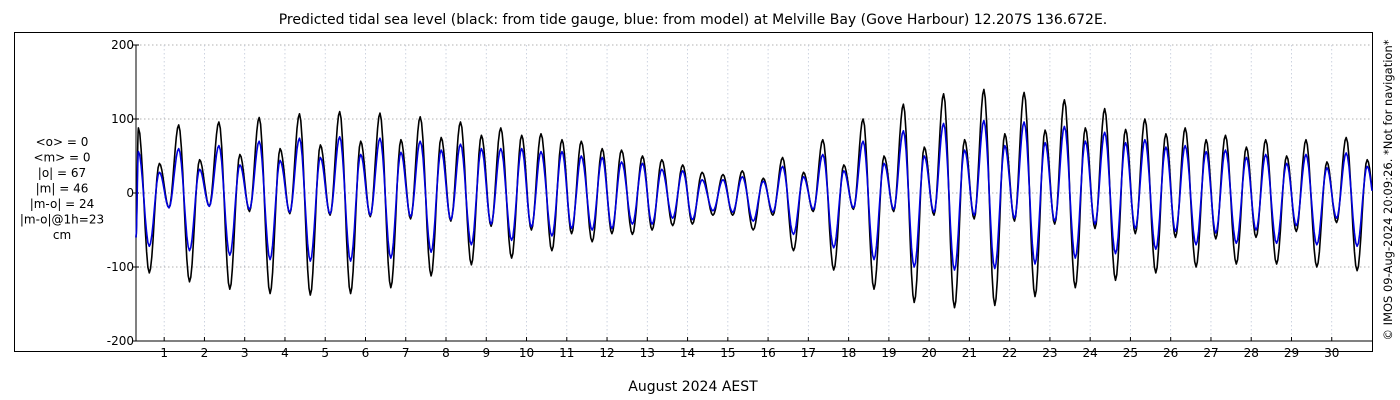  Describe the element at coordinates (928, 353) in the screenshot. I see `x-tick-label: 20` at that location.